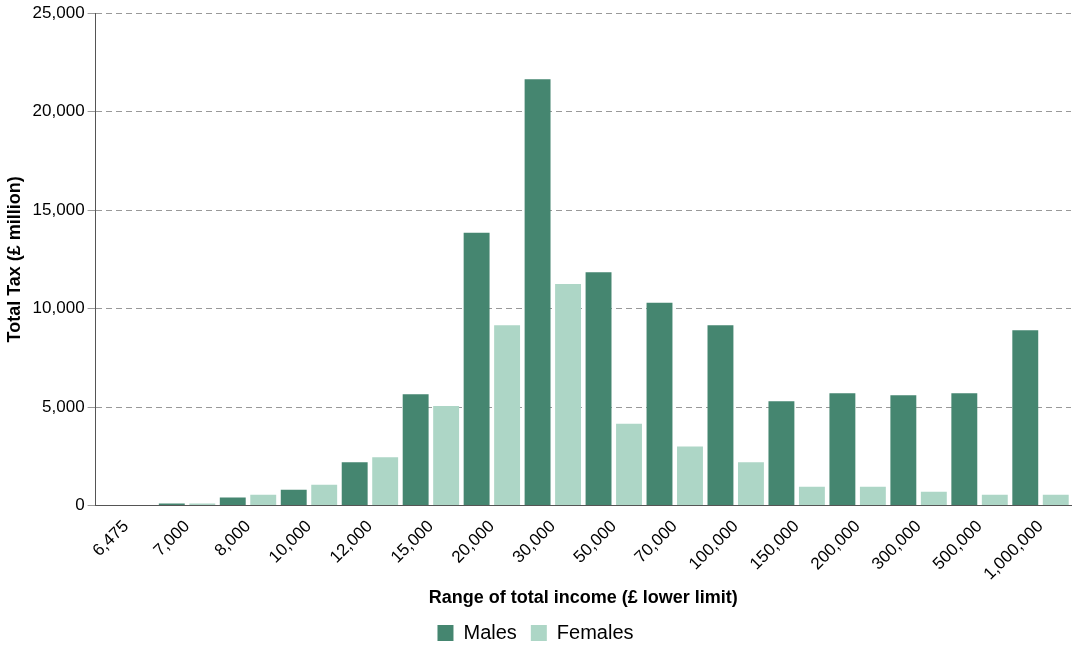 Image resolution: width=1081 pixels, height=653 pixels. Describe the element at coordinates (80, 505) in the screenshot. I see `y-tick-label: 0` at that location.